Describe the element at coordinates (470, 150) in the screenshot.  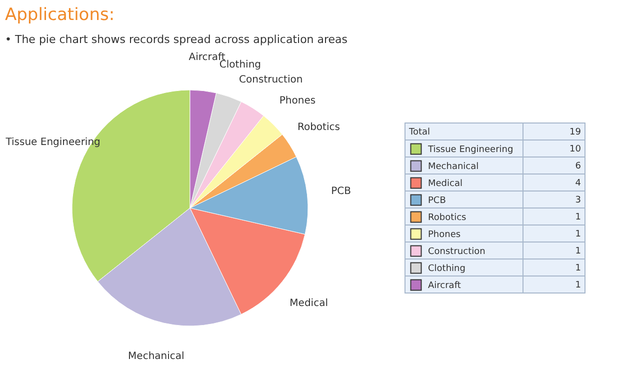
I see `legend-label: Tissue Engineering` at that location.